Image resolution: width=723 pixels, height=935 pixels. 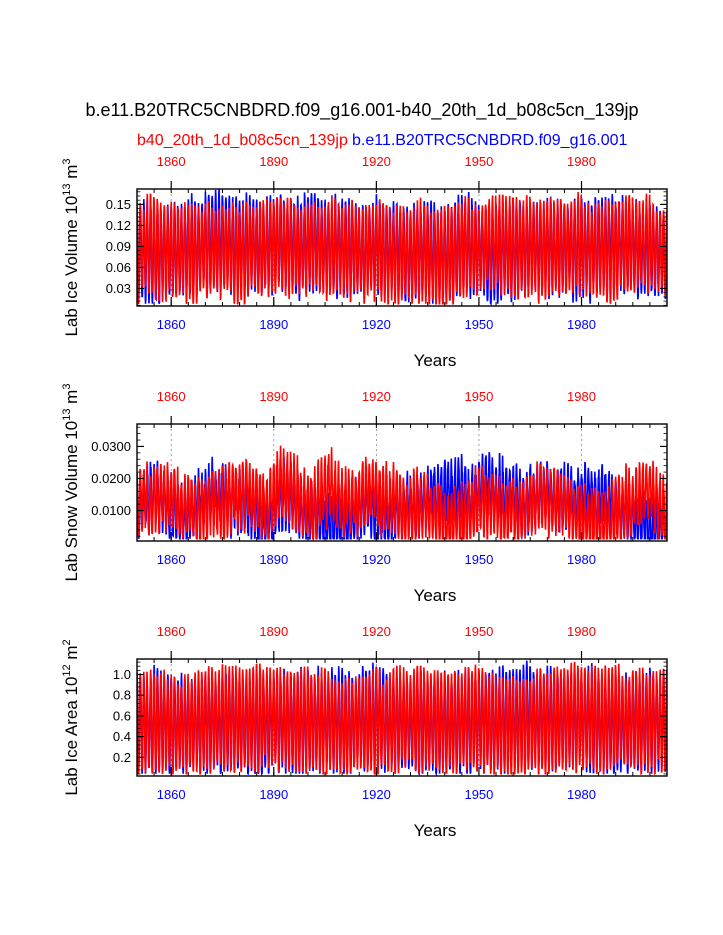 What do you see at coordinates (122, 674) in the screenshot?
I see `y-tick-label: 1.0` at bounding box center [122, 674].